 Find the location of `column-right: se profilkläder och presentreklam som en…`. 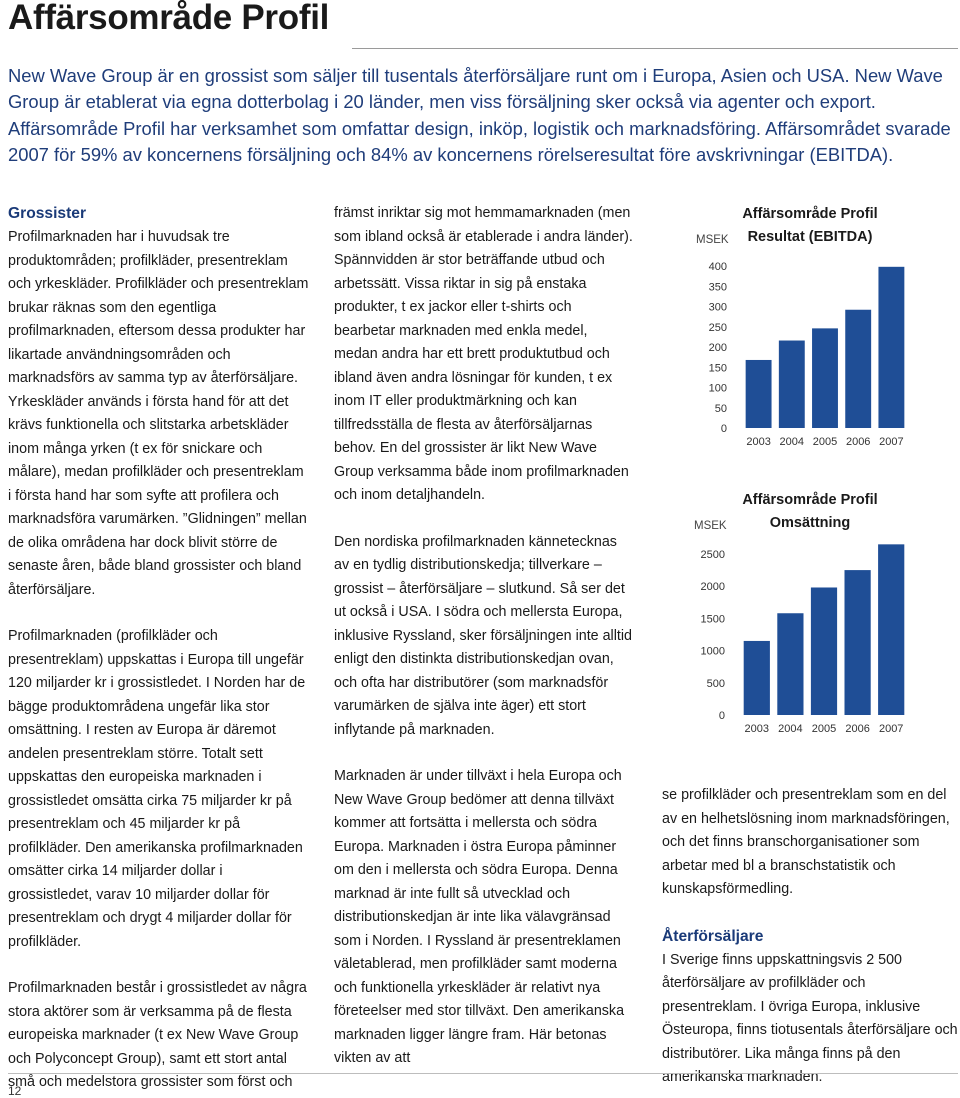

column-right: se profilkläder och presentreklam som en… is located at coordinates (810, 937).